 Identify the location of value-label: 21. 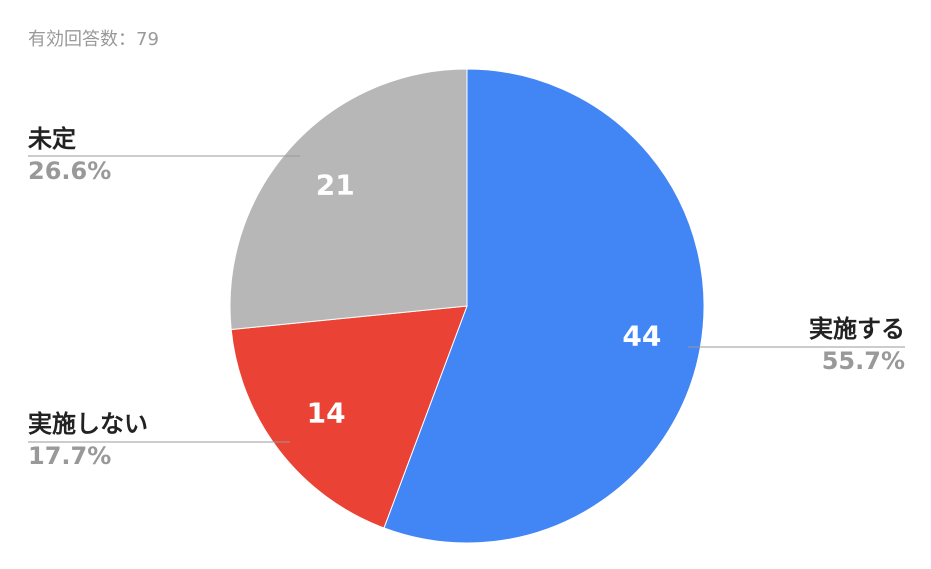
(335, 185).